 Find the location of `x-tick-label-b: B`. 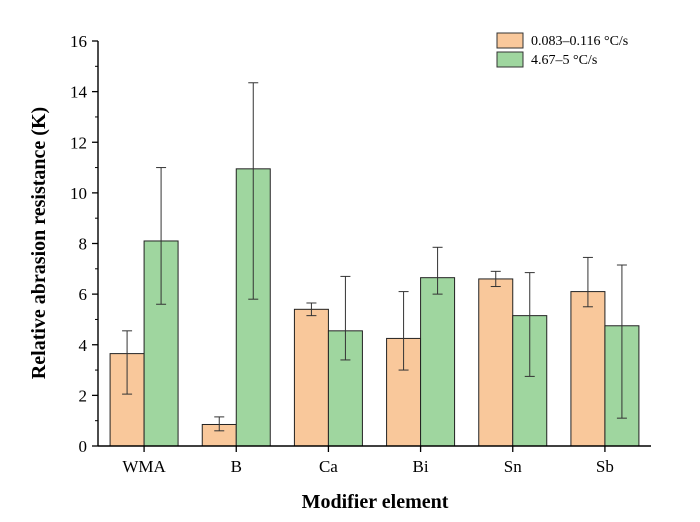

x-tick-label-b: B is located at coordinates (236, 466).